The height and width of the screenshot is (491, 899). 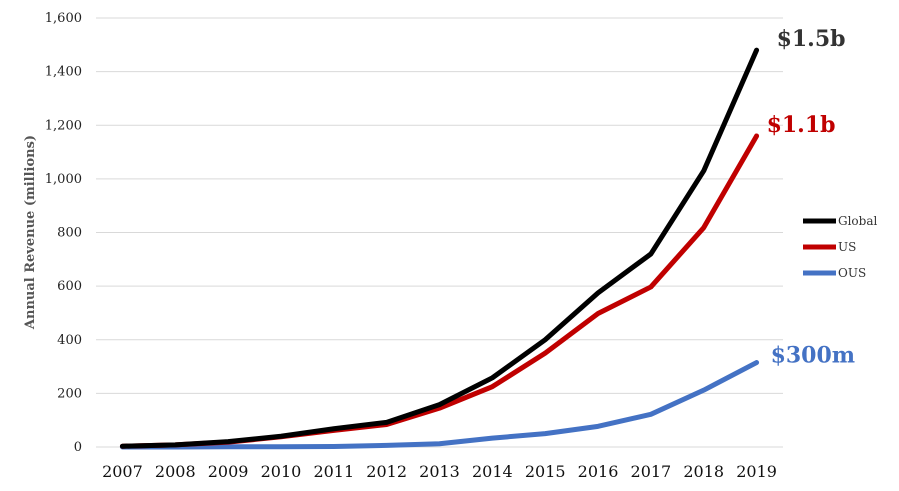 What do you see at coordinates (386, 471) in the screenshot?
I see `x-tick-label: 2012` at bounding box center [386, 471].